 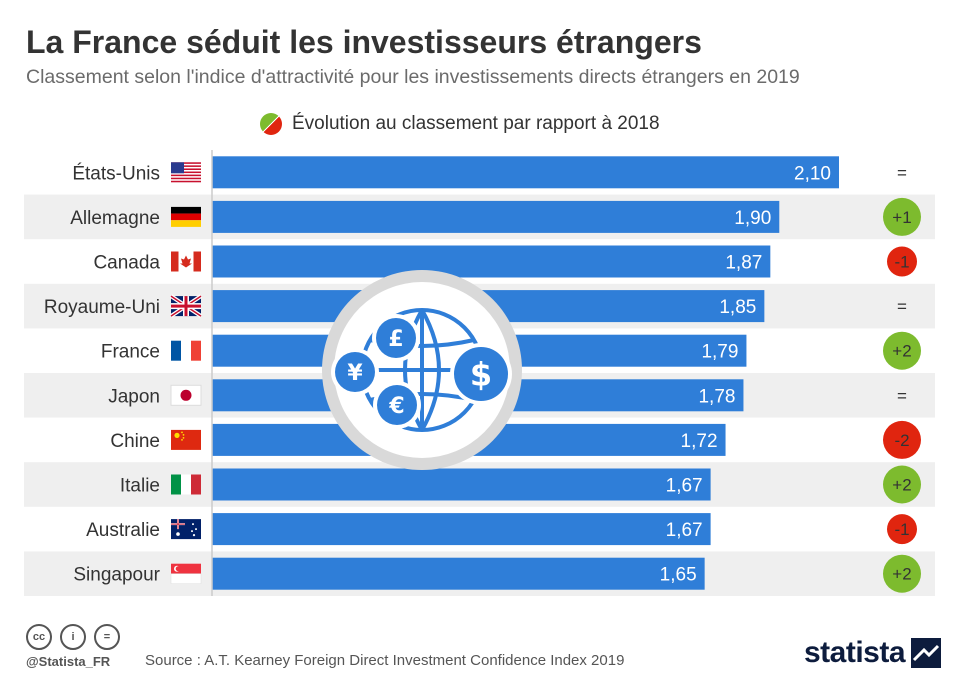 What do you see at coordinates (422, 370) in the screenshot?
I see `globe-currency-icon: £ ¥ $ €` at bounding box center [422, 370].